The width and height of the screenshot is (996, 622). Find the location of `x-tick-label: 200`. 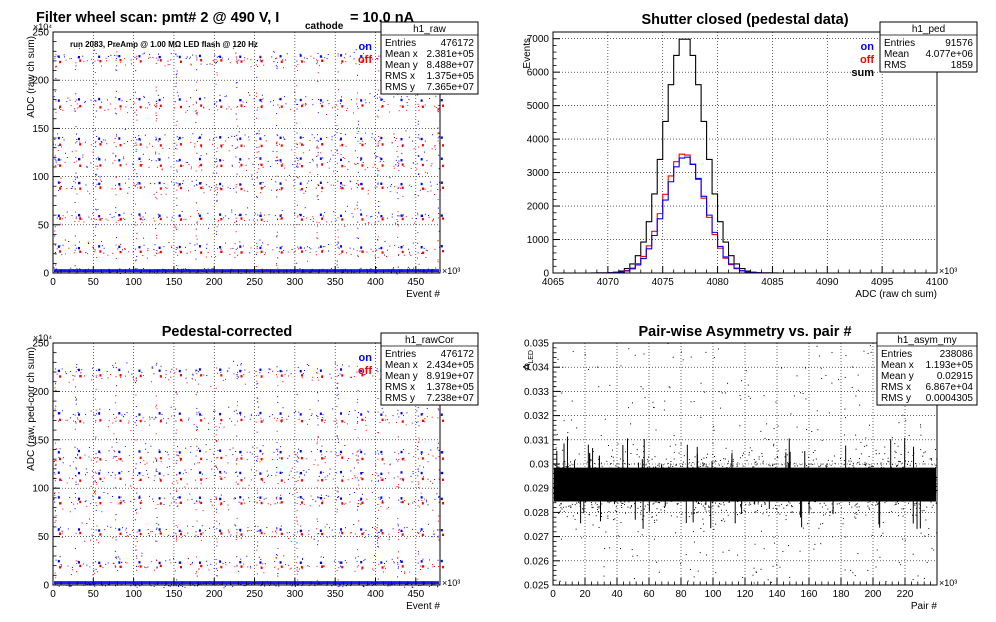

x-tick-label: 200 is located at coordinates (214, 282).